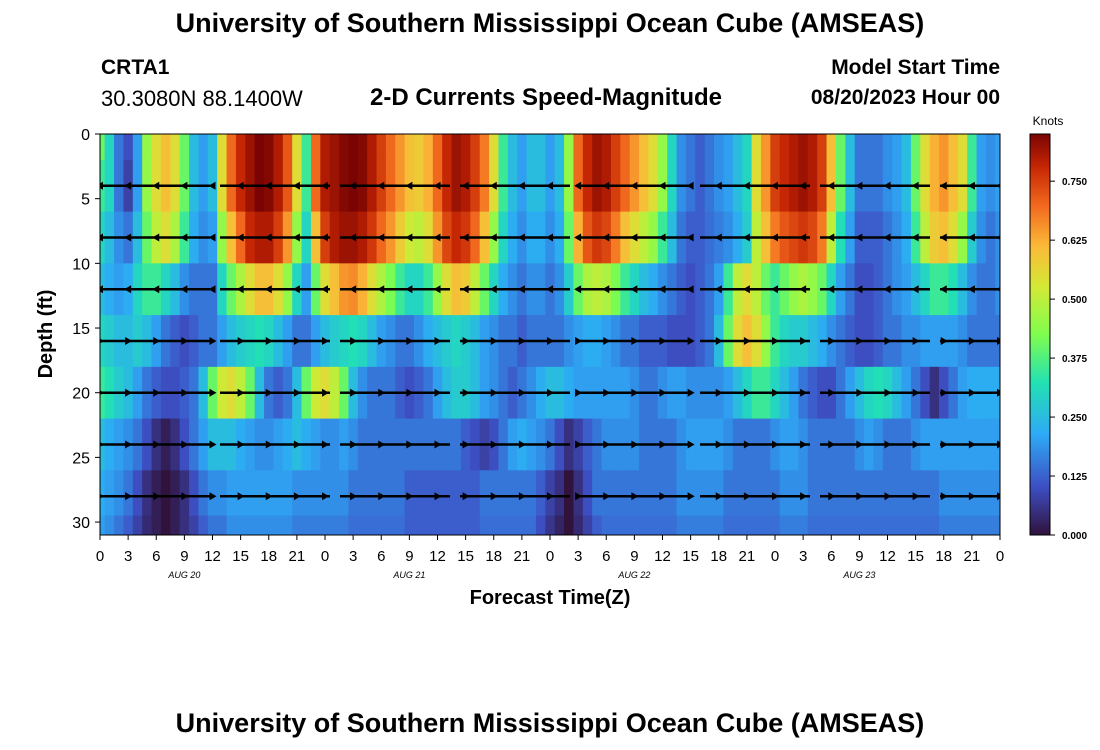  Describe the element at coordinates (662, 556) in the screenshot. I see `x-tick-label: 12` at that location.